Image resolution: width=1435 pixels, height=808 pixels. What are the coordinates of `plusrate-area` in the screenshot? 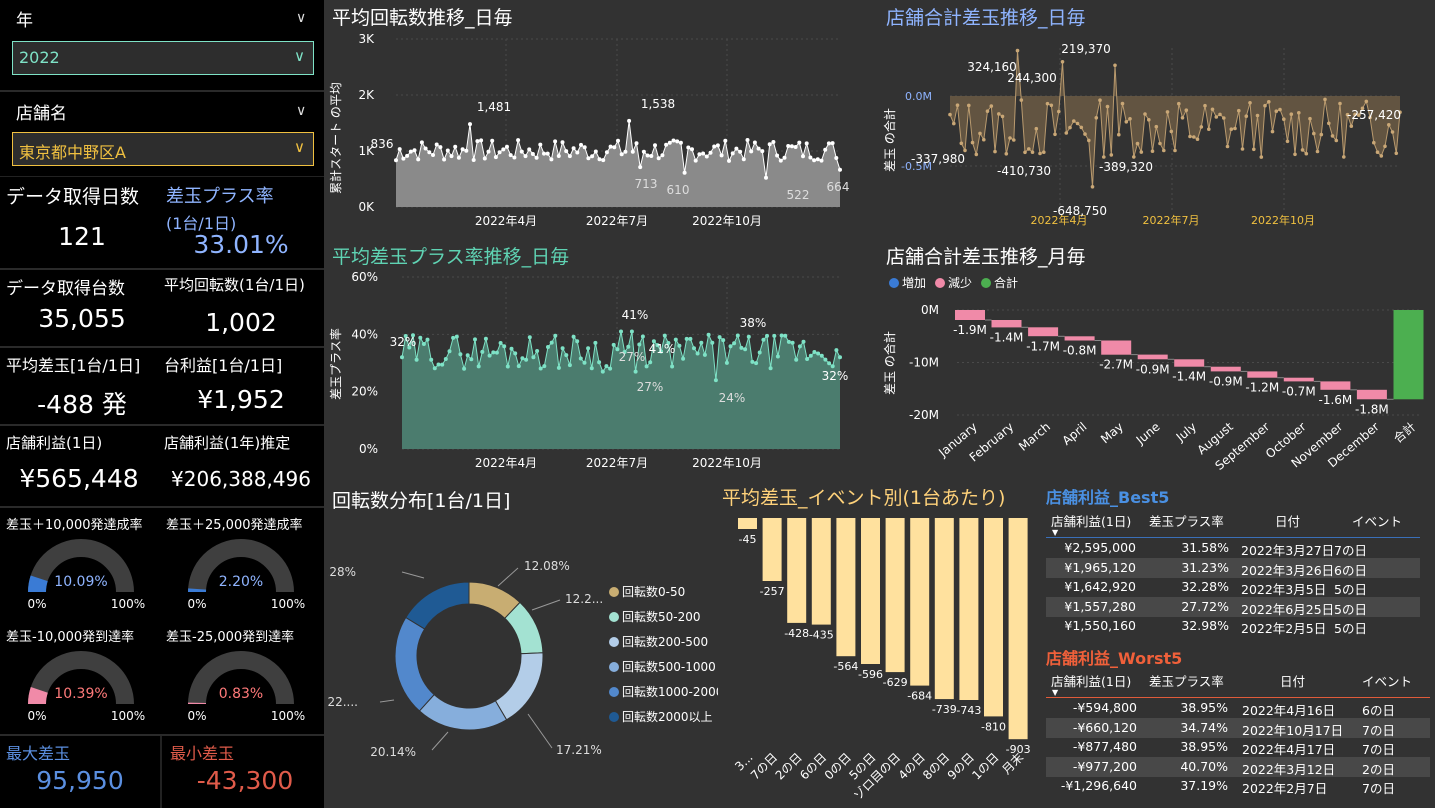 It's located at (621, 390).